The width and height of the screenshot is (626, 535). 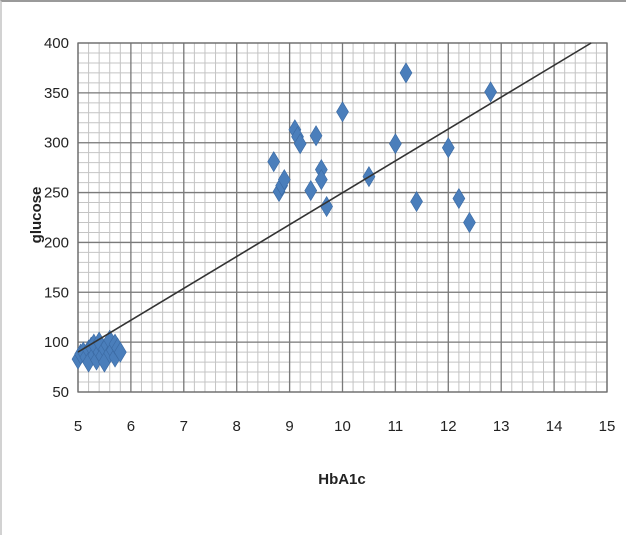 What do you see at coordinates (56, 193) in the screenshot?
I see `y-tick-label: 250` at bounding box center [56, 193].